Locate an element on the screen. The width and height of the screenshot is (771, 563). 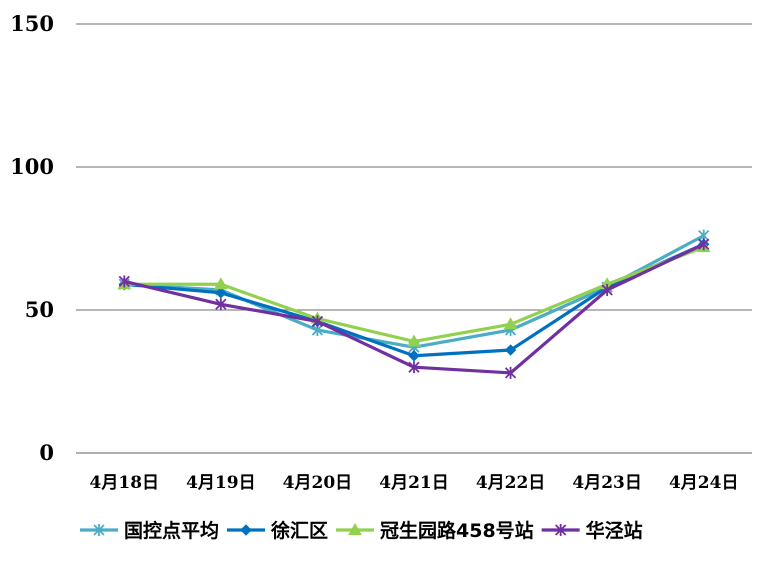
legend-label: 徐汇区 is located at coordinates (299, 530).